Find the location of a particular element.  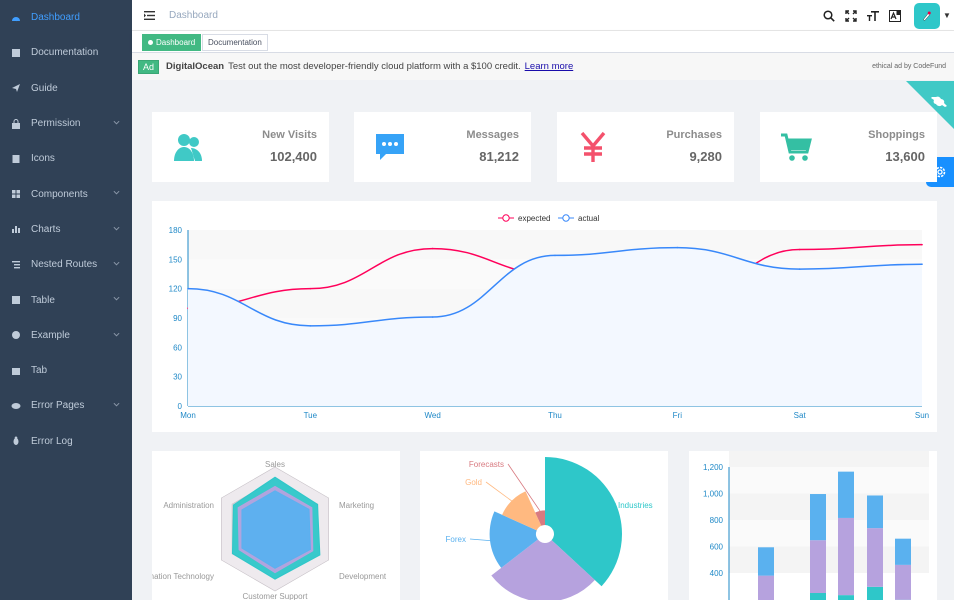

example-icon is located at coordinates (16, 335).